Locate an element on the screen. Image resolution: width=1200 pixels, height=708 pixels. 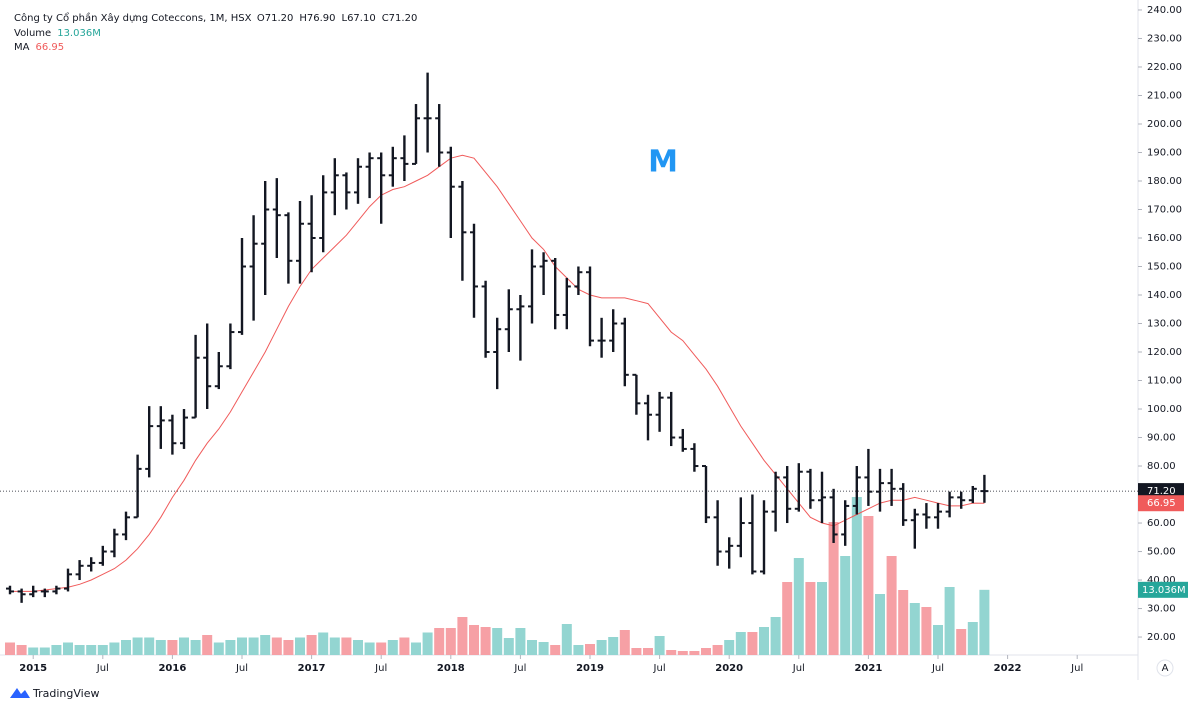
x-tick-label: 2018 is located at coordinates (451, 668).